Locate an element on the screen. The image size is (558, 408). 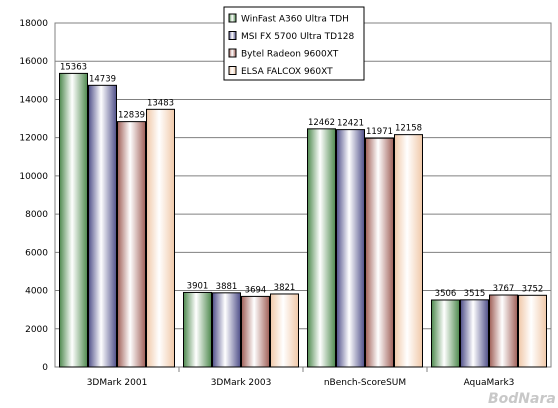
x-tick-label: nBench-ScoreSUM is located at coordinates (365, 383).